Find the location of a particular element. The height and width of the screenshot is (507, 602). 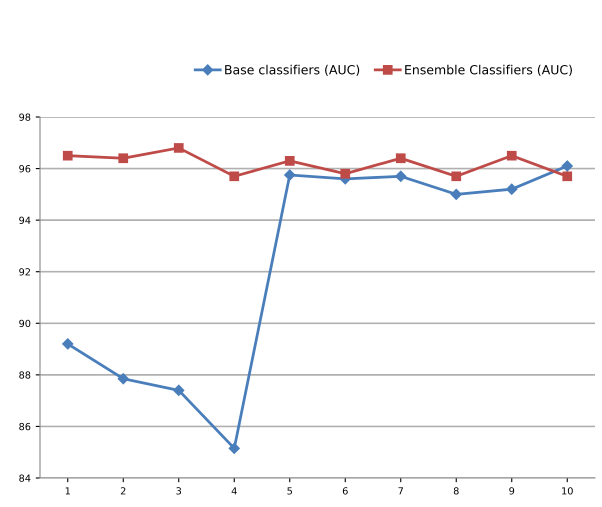

x-tick-label: 7 is located at coordinates (401, 490).